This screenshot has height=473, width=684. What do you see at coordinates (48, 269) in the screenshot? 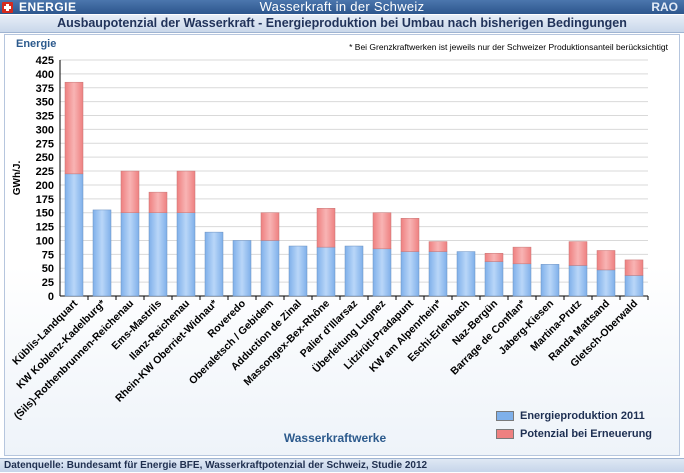
I see `y-tick-label: 50` at bounding box center [48, 269].